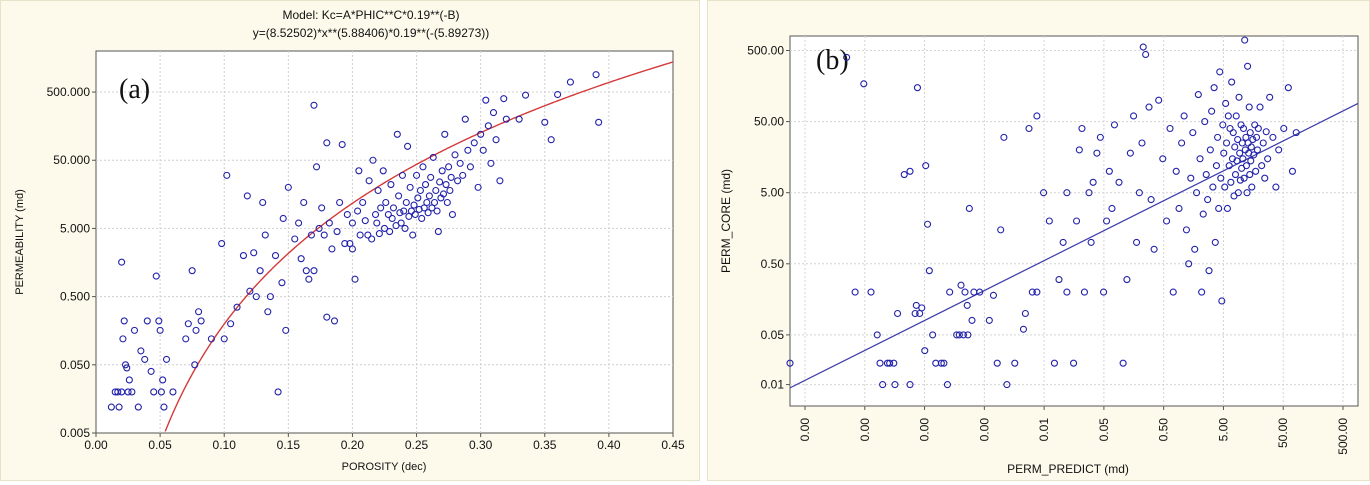 Image resolution: width=1370 pixels, height=485 pixels. I want to click on y-tick-label: 5.000, so click(75, 228).